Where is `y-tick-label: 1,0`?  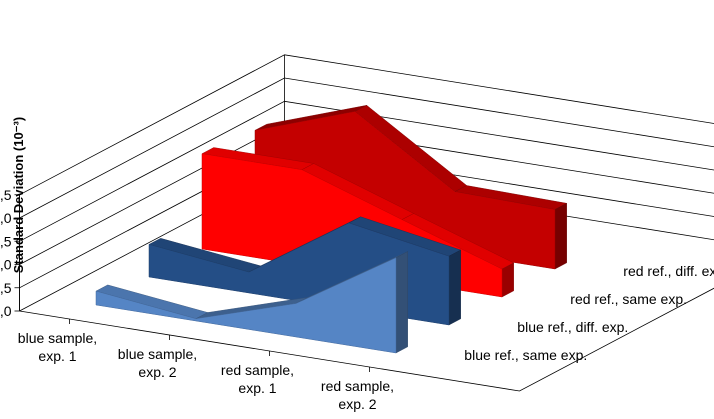
y-tick-label: 1,0 is located at coordinates (6, 265).